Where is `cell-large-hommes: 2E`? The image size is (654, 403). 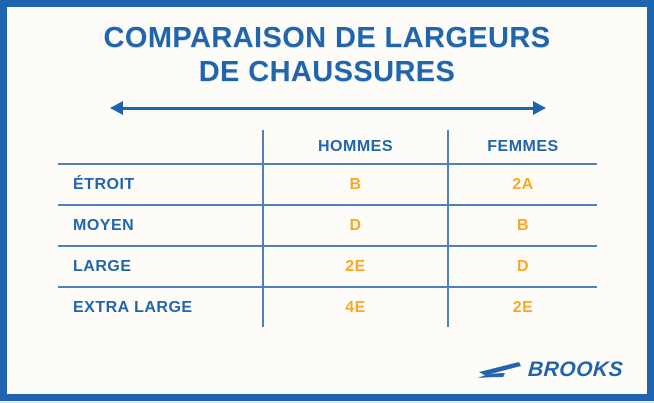 cell-large-hommes: 2E is located at coordinates (354, 265).